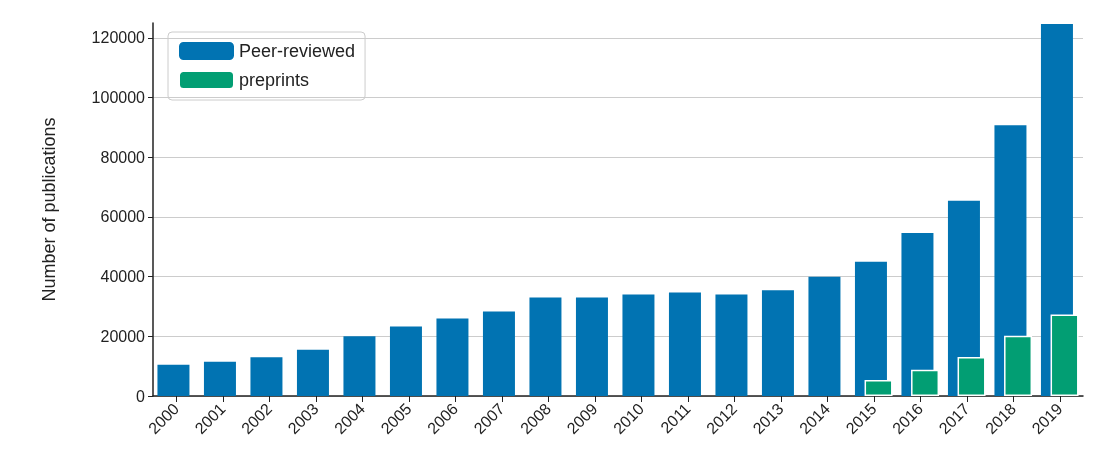 This screenshot has height=472, width=1097. I want to click on y-tick-label: 120000, so click(118, 38).